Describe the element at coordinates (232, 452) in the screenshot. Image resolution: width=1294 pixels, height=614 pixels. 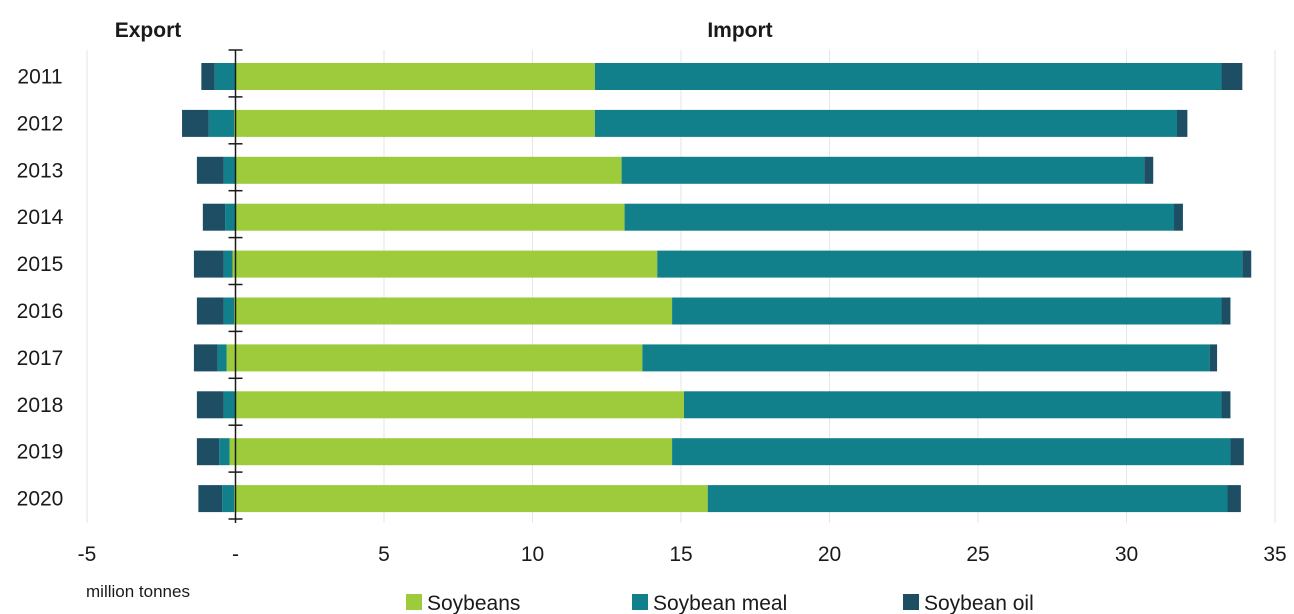
I see `bar-2019-export-soybeans` at that location.